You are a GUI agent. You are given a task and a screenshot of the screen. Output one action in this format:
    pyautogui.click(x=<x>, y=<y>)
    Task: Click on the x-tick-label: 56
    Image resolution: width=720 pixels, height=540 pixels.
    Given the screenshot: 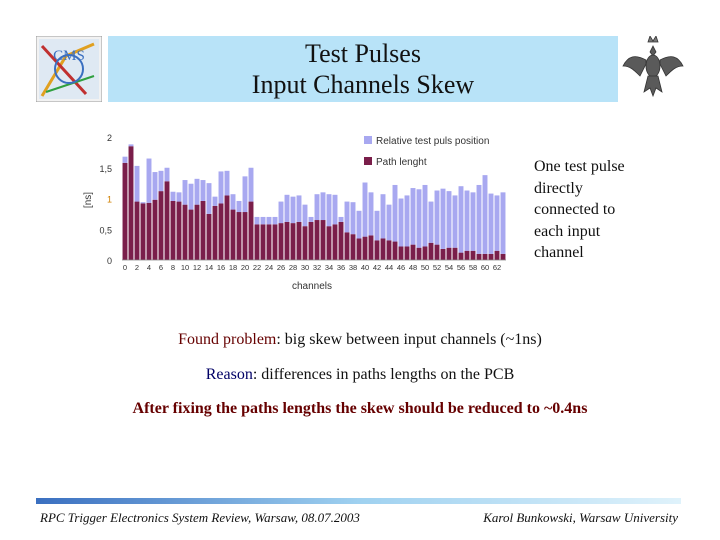 What is the action you would take?
    pyautogui.click(x=461, y=267)
    